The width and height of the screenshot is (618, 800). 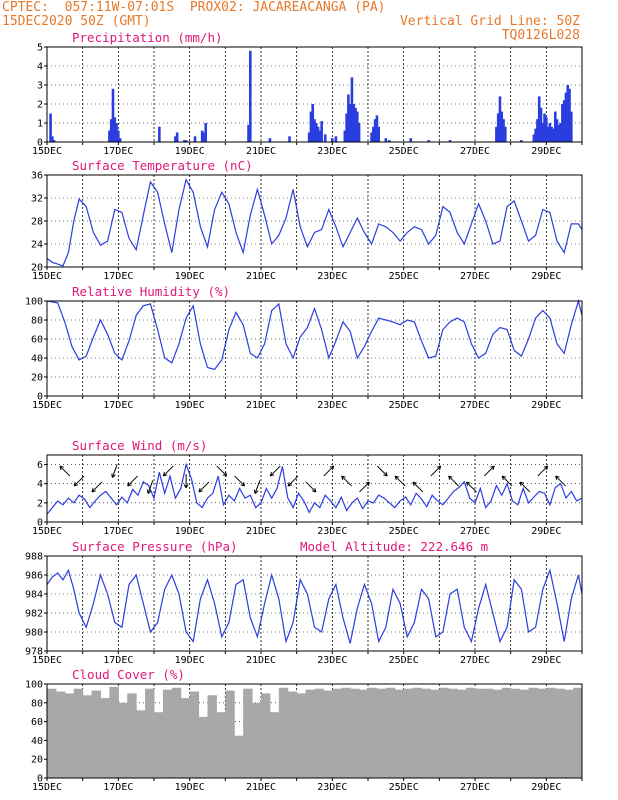 I want to click on rh-y-tick-label: 100, so click(x=34, y=302).